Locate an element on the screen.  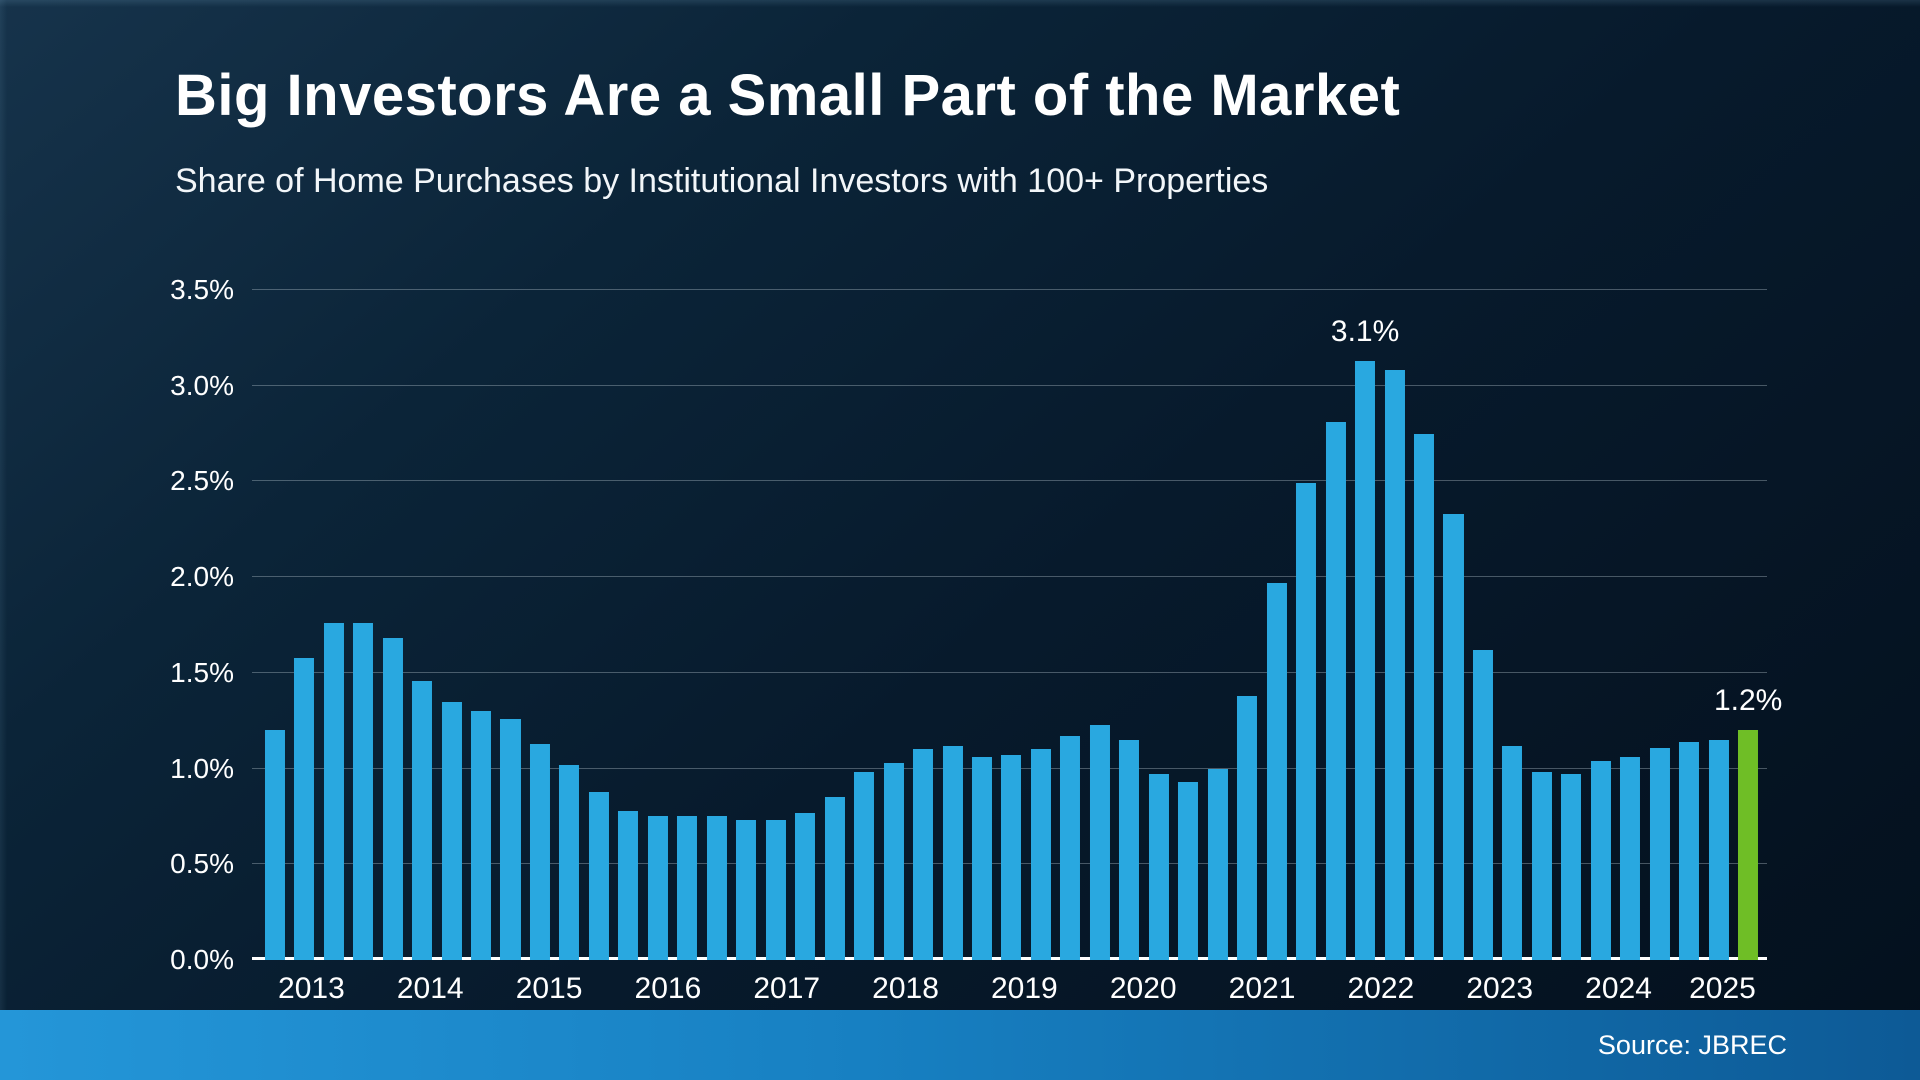
y-tick-label: 2.5% is located at coordinates (202, 481).